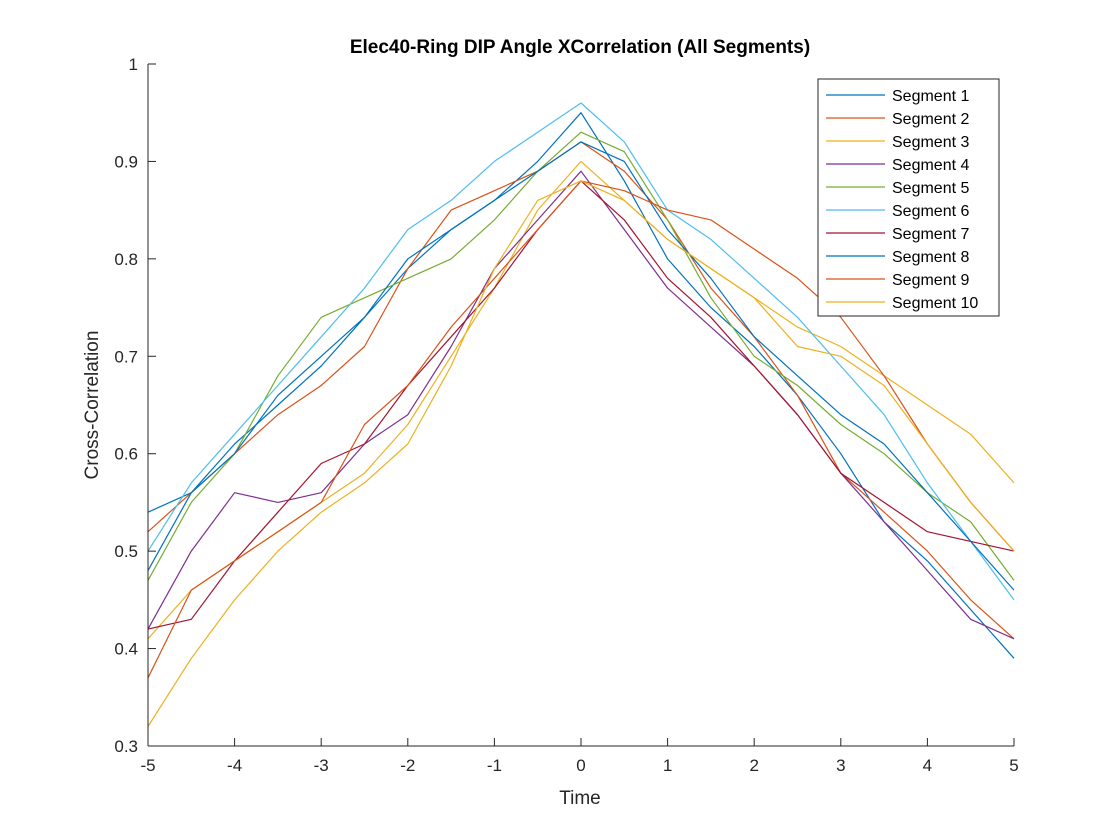 This screenshot has width=1120, height=840. I want to click on legend-label: Segment 6, so click(930, 211).